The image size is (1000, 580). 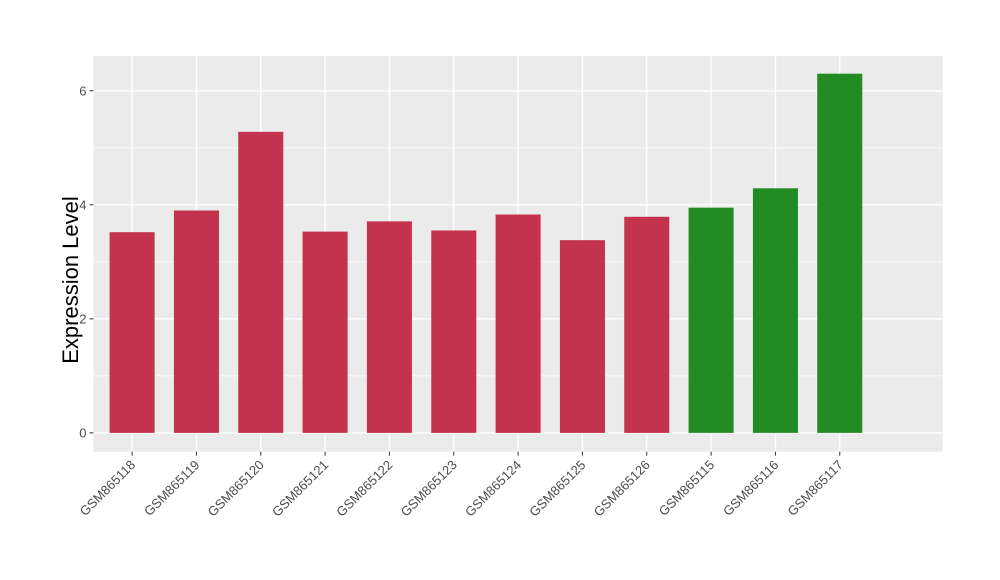 I want to click on x-tick-label: GSM865118, so click(x=108, y=488).